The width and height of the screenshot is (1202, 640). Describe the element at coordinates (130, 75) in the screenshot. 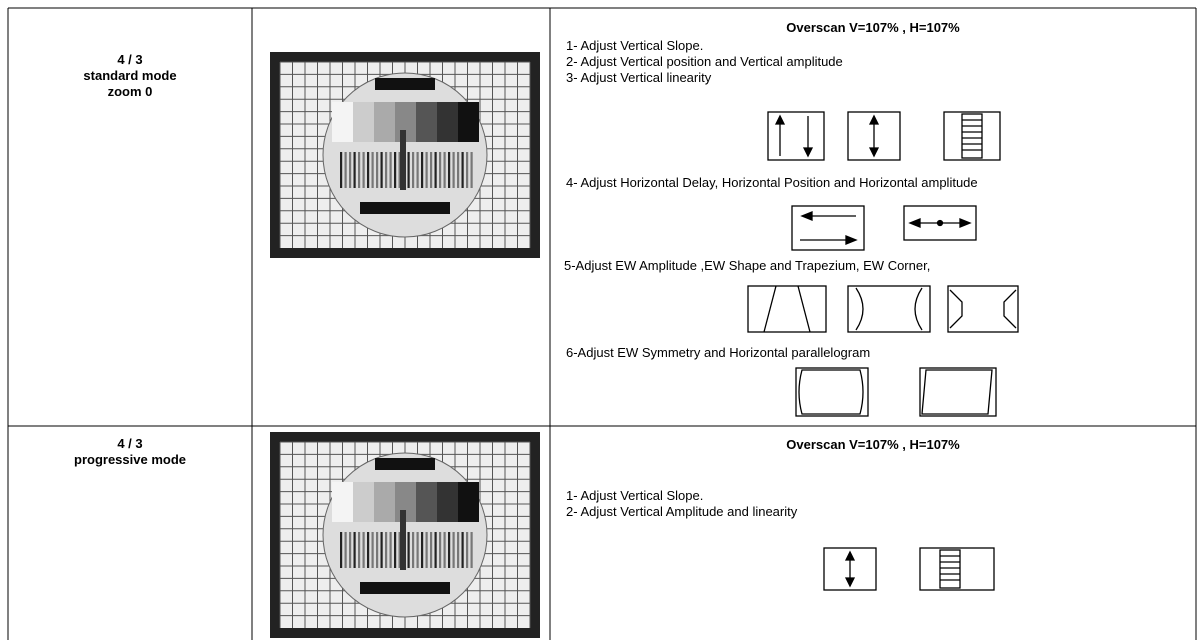

I see `mode-line: standard mode` at that location.